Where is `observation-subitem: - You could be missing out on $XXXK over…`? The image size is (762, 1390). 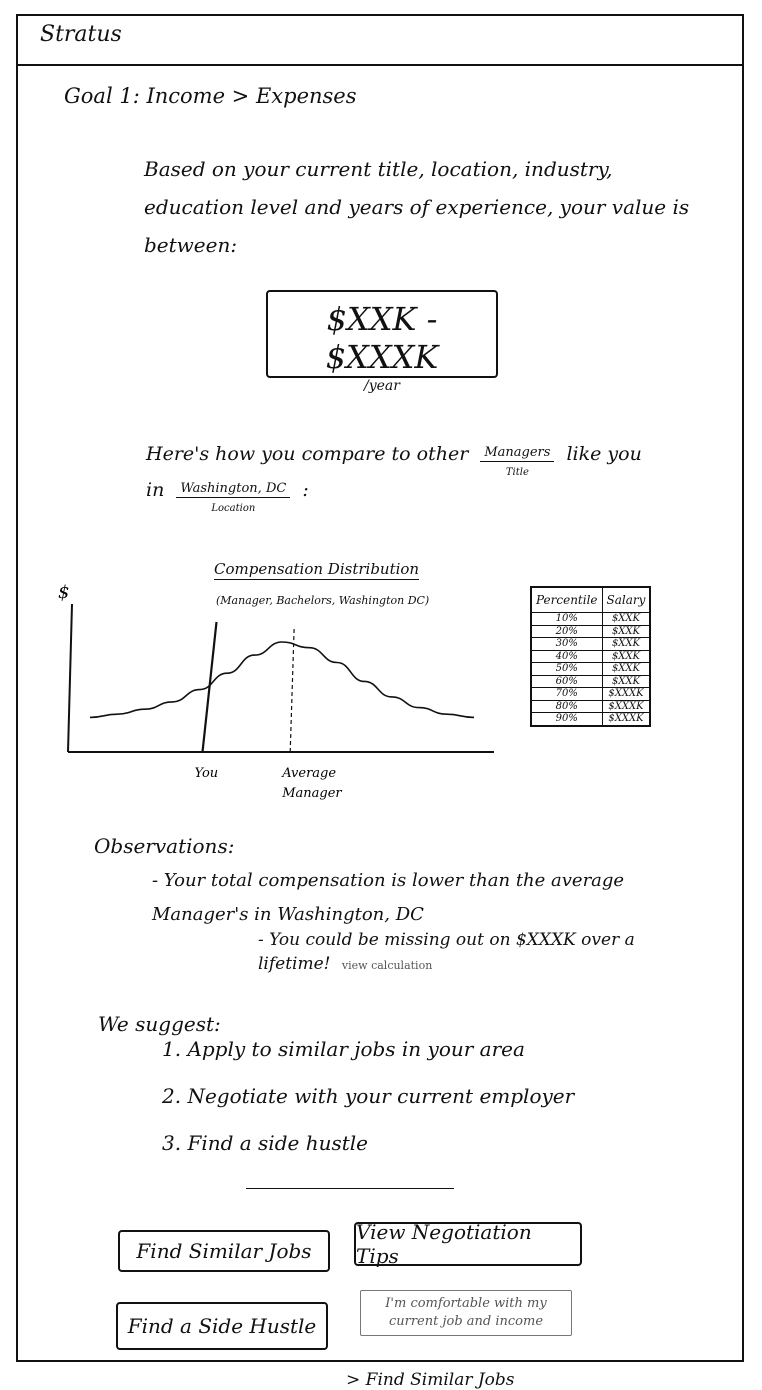 observation-subitem: - You could be missing out on $XXXK over… is located at coordinates (468, 953).